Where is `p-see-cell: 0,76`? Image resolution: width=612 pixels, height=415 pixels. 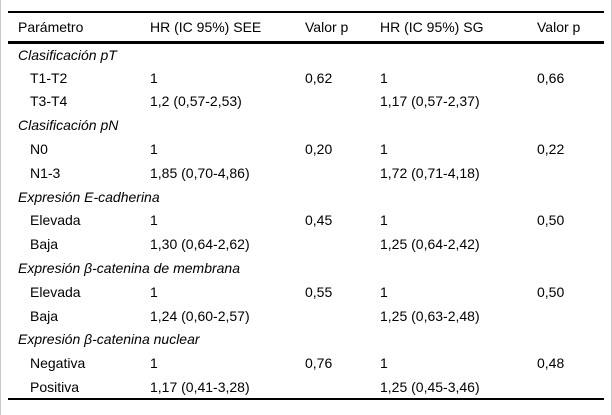
p-see-cell: 0,76 is located at coordinates (319, 363).